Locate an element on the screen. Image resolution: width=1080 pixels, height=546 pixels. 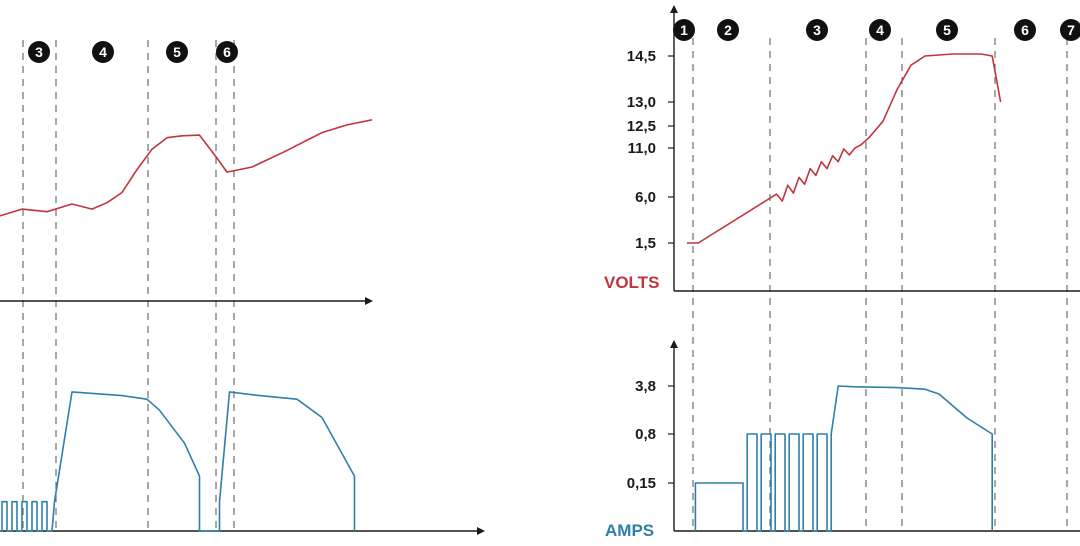
volts-tick-label-2: 11,0 is located at coordinates (642, 148).